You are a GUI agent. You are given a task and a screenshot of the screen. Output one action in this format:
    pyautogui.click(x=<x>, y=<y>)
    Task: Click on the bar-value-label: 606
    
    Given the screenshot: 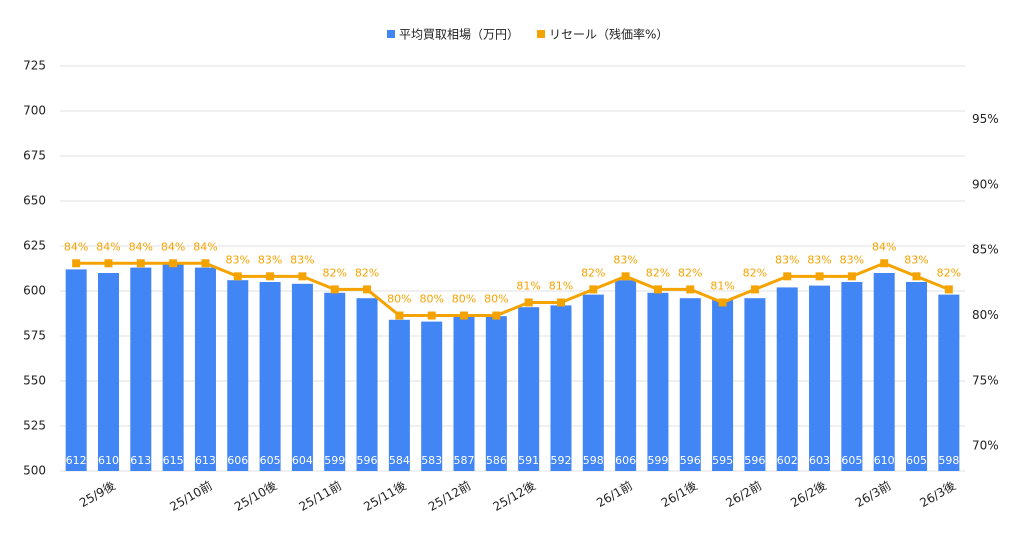 What is the action you would take?
    pyautogui.click(x=625, y=460)
    